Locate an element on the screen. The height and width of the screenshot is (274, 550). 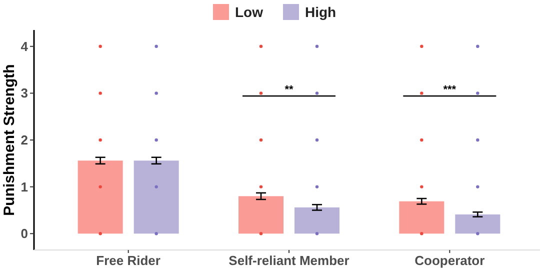
annotation: ** is located at coordinates (289, 90).